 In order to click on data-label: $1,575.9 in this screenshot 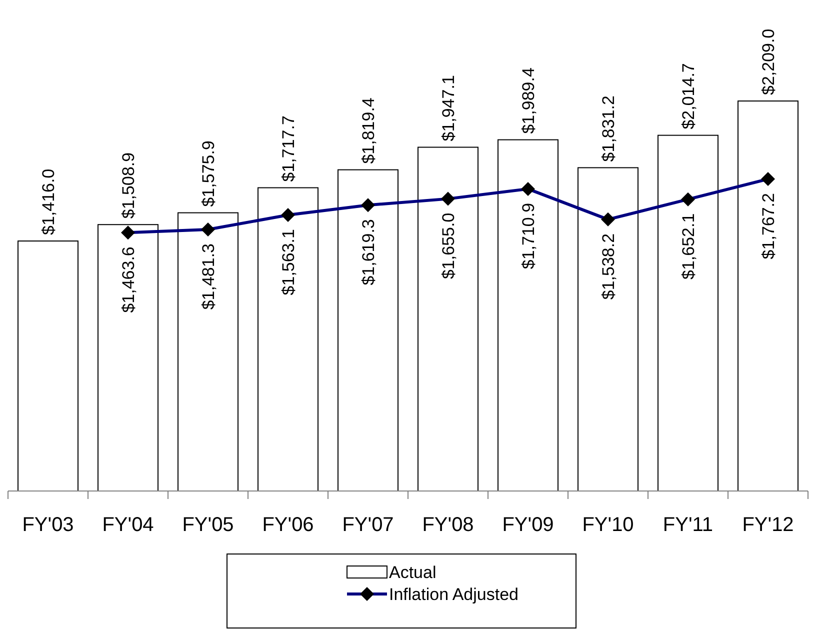, I will do `click(208, 173)`.